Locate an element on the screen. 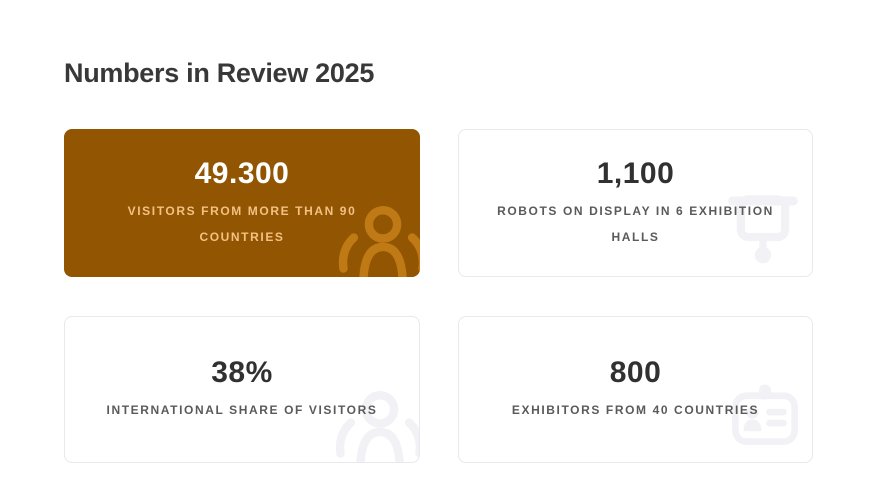 The width and height of the screenshot is (872, 499). stat-value: 38% is located at coordinates (242, 372).